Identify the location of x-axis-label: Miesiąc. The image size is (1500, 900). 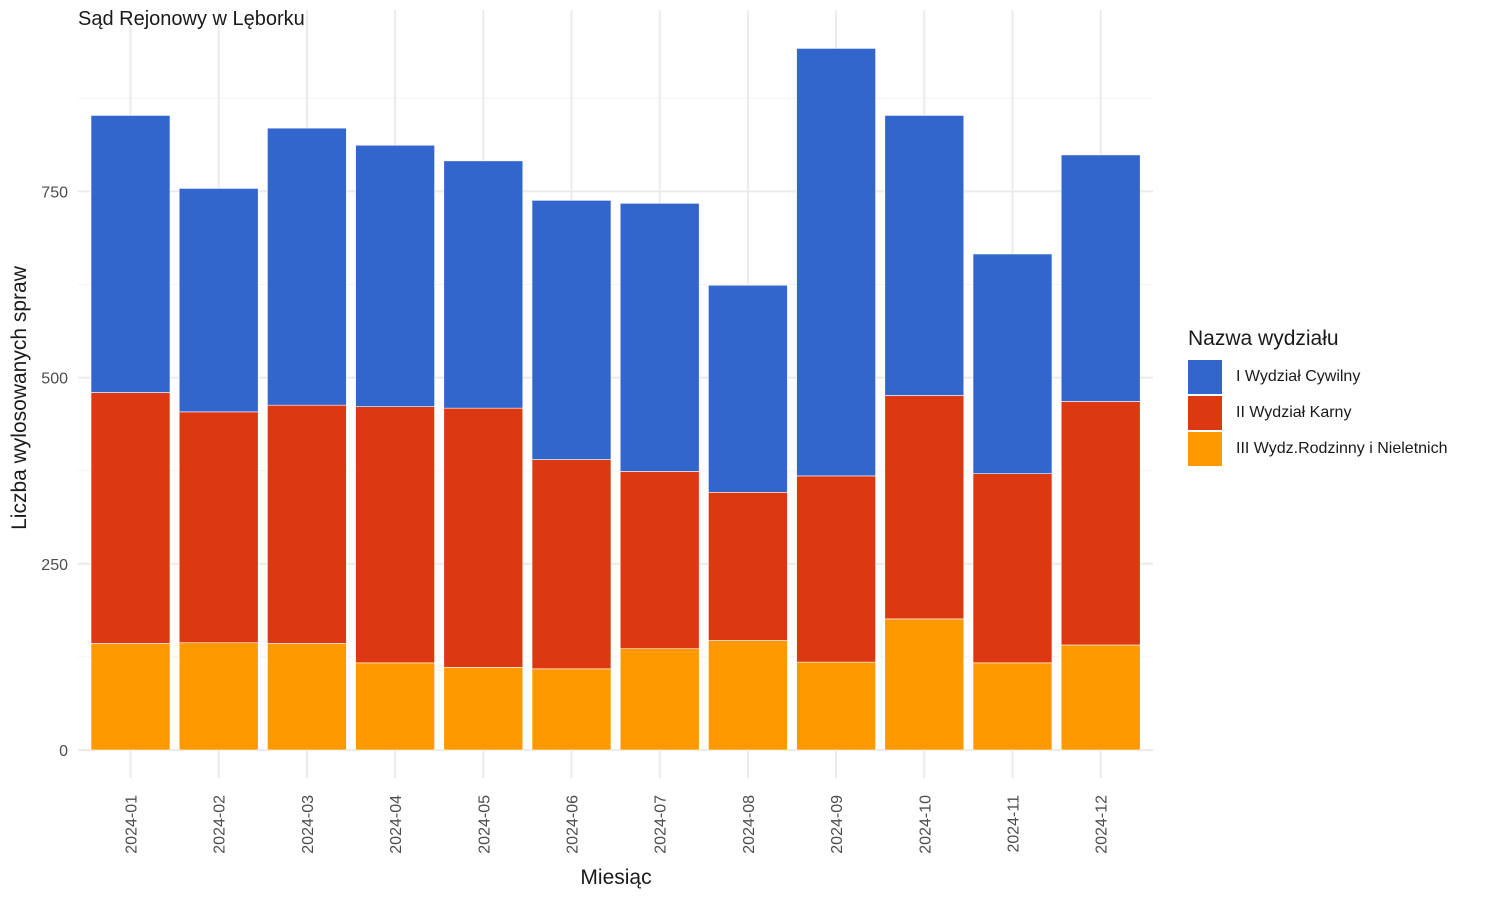
(616, 877).